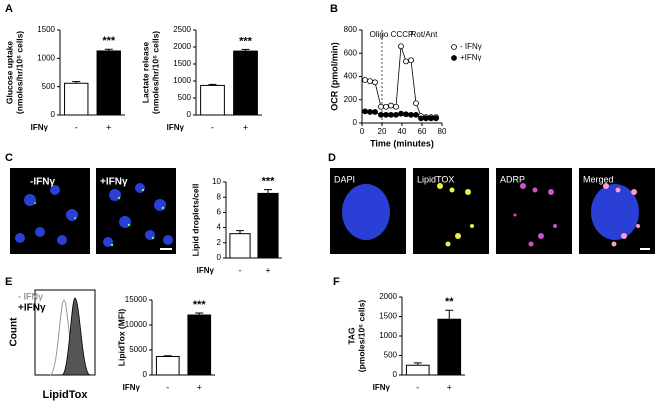  I want to click on y-tick-label: 200, so click(351, 99).